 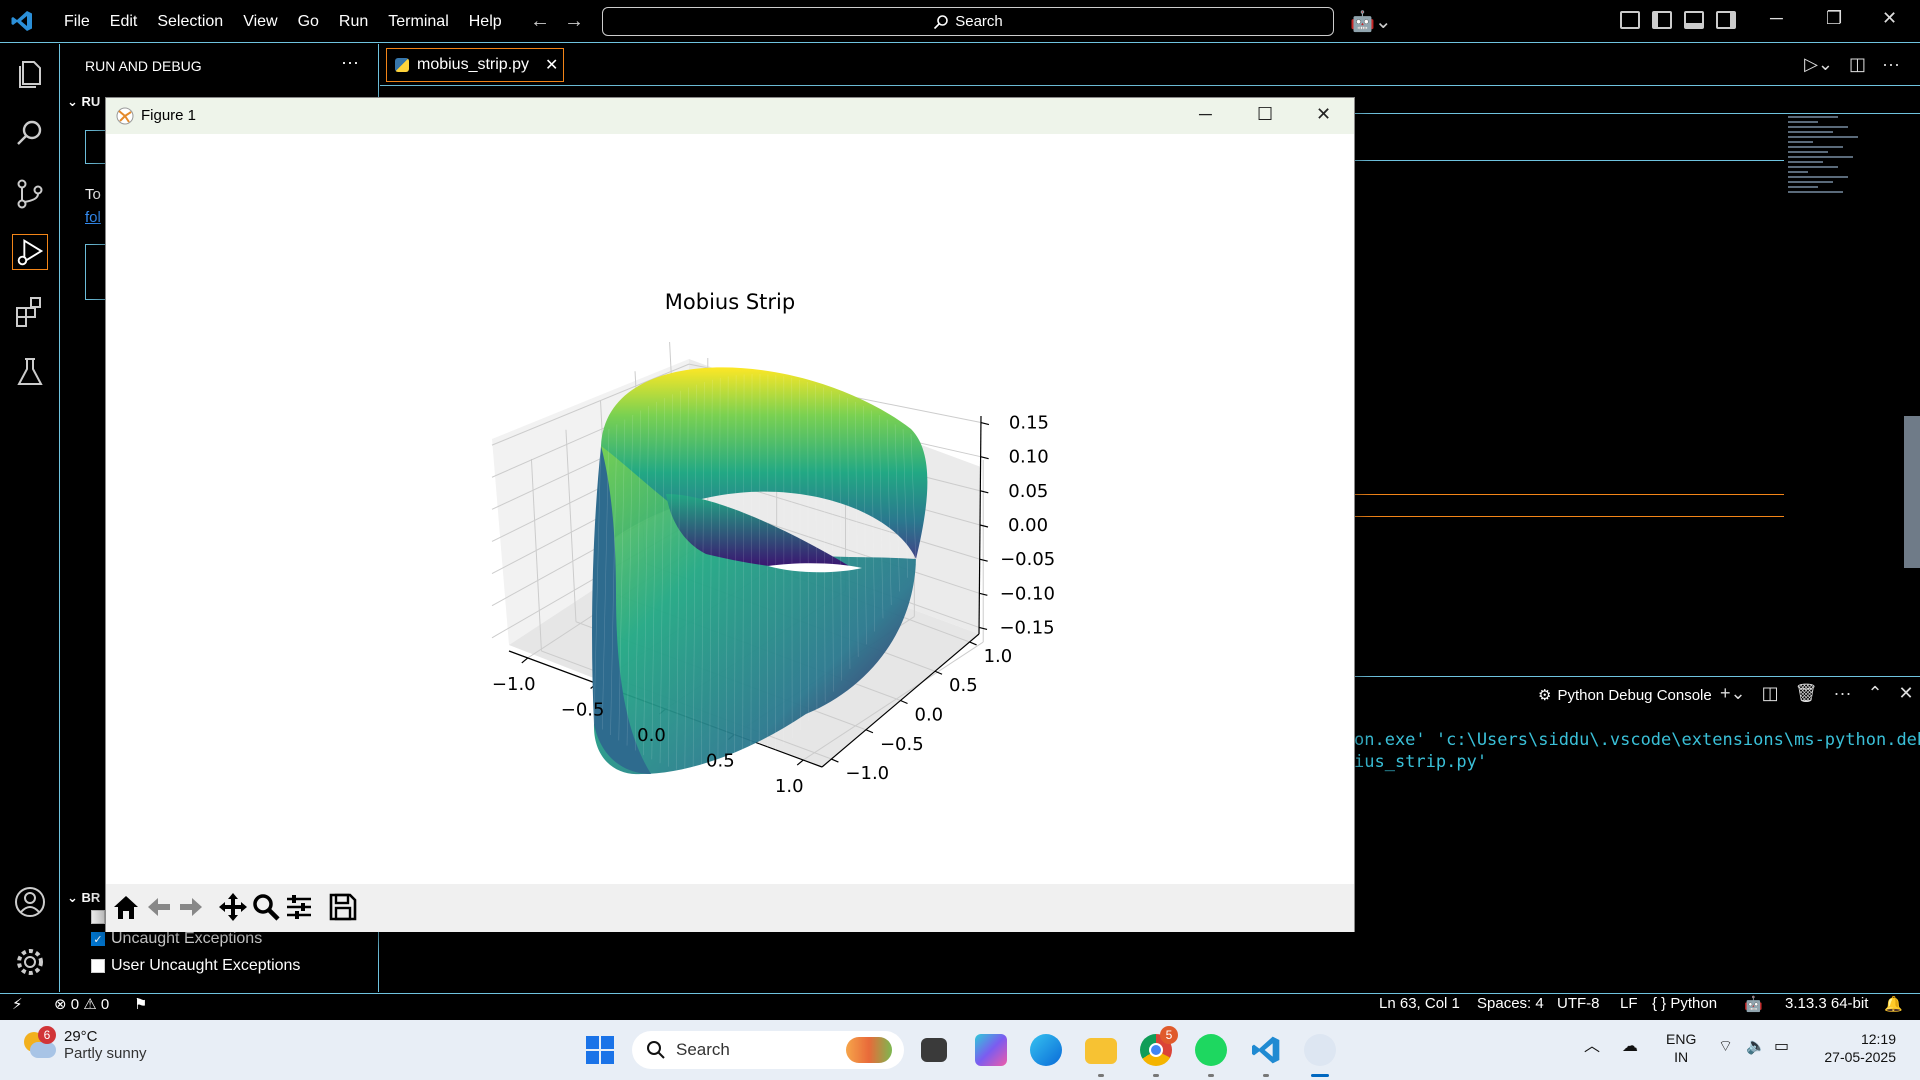 I want to click on nav-forward-icon: →, so click(x=574, y=21).